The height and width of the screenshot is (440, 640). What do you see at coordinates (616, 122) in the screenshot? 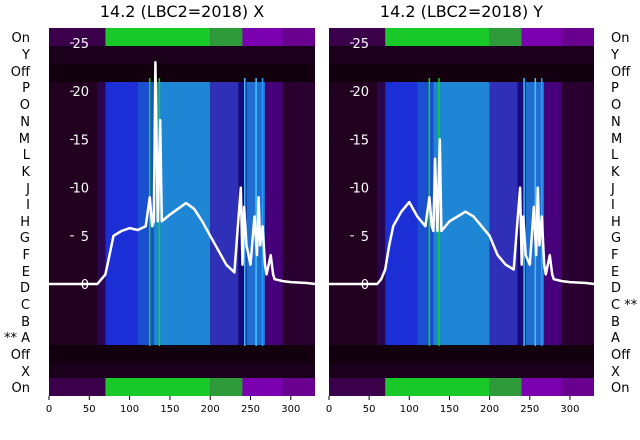
I see `row-label-right: N` at bounding box center [616, 122].